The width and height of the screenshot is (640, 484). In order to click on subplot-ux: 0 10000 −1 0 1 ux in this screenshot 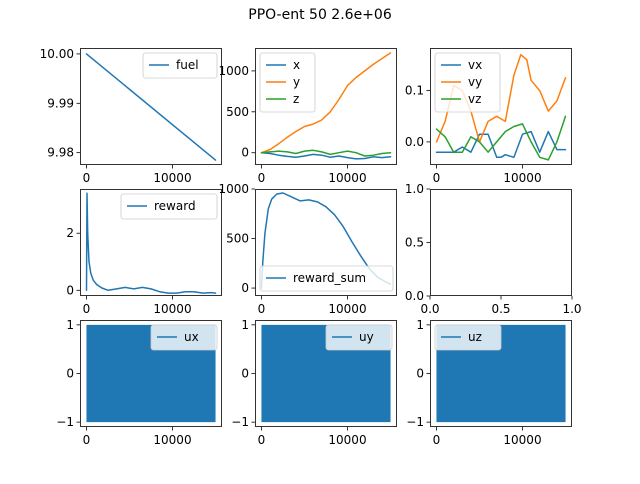, I will do `click(139, 382)`.